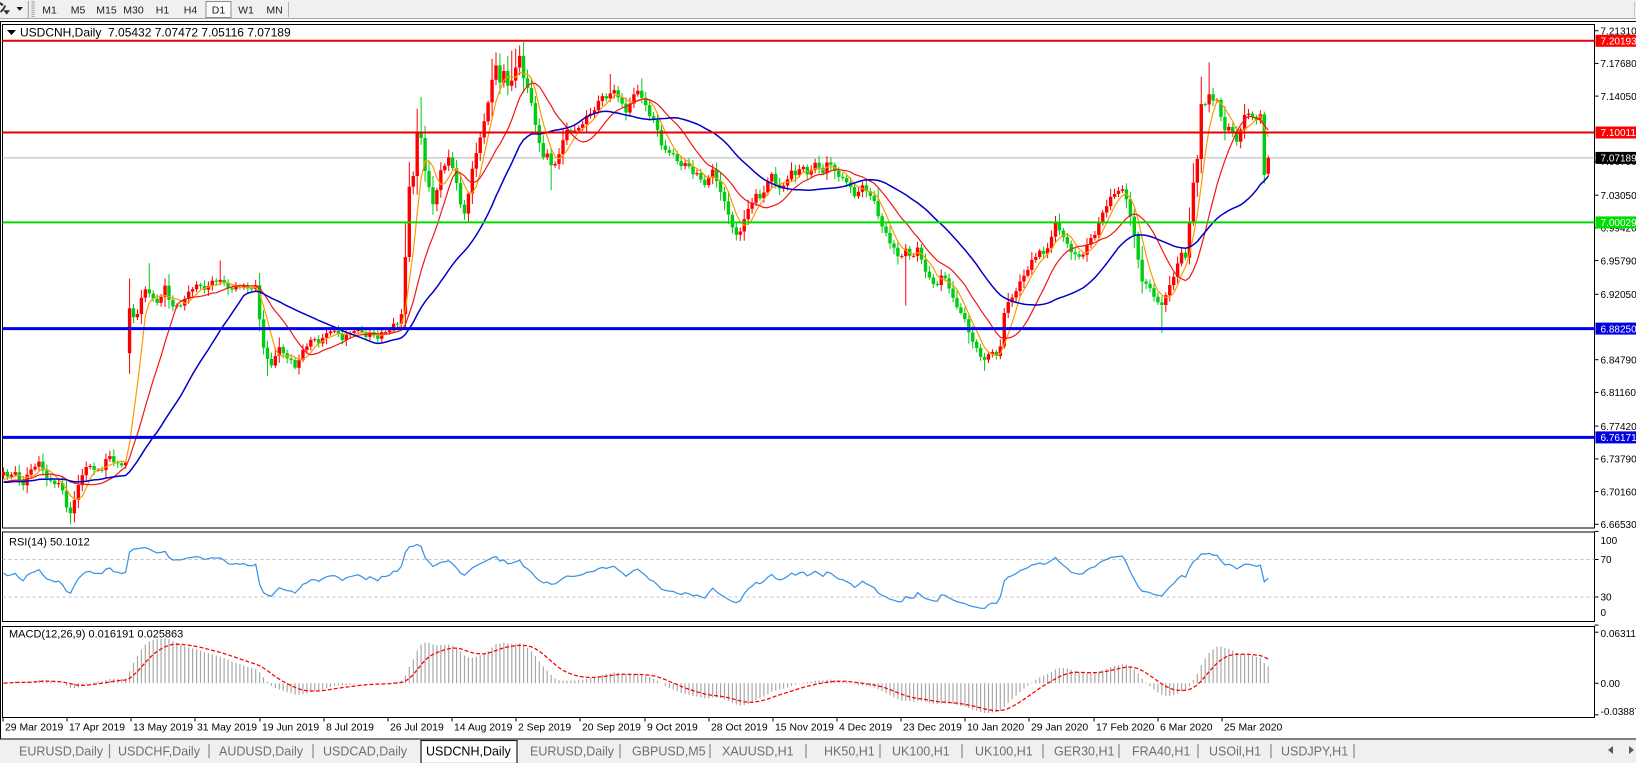 This screenshot has height=763, width=1636. Describe the element at coordinates (849, 752) in the screenshot. I see `svg-text: HK50,H1` at that location.